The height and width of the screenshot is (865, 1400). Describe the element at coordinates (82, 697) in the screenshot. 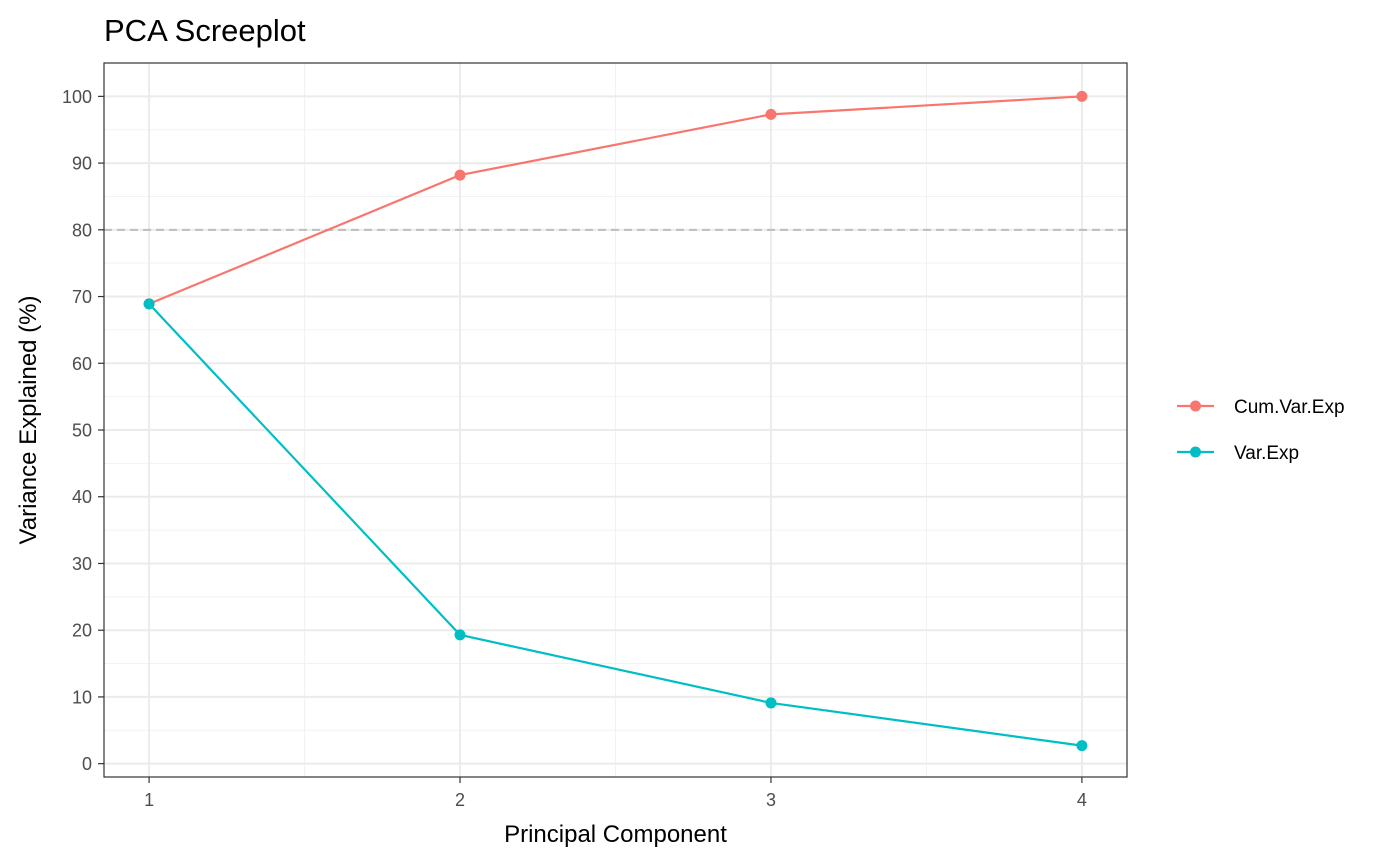

I see `y-tick-label: 10` at that location.